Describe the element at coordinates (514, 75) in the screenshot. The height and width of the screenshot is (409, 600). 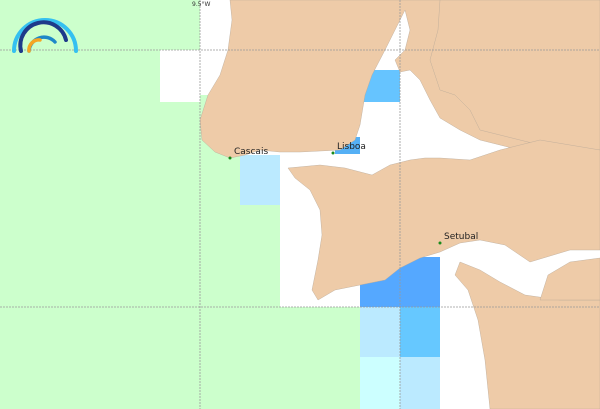
I see `land-north-east` at that location.